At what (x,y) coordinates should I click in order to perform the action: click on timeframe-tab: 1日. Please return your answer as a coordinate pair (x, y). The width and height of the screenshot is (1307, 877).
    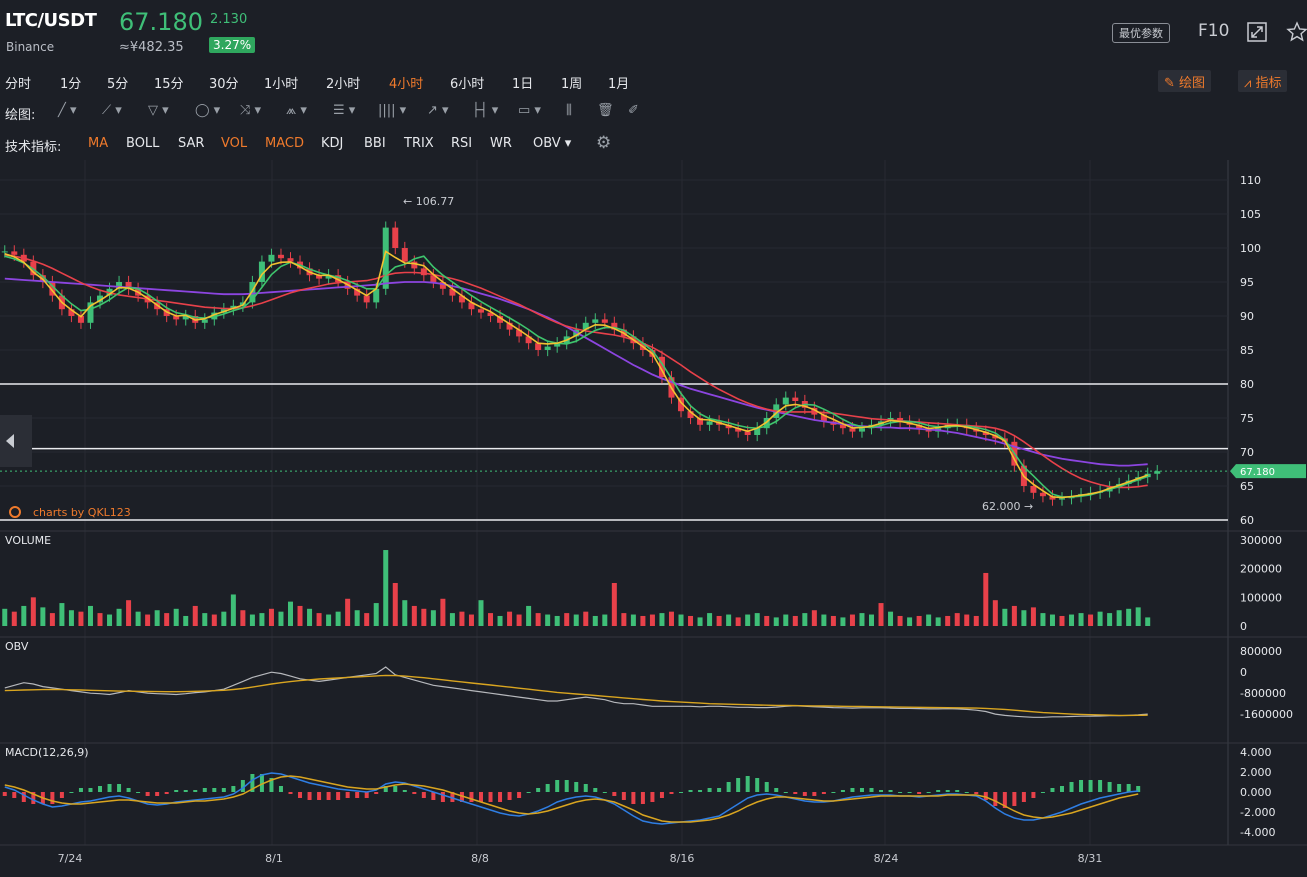
    Looking at the image, I should click on (523, 84).